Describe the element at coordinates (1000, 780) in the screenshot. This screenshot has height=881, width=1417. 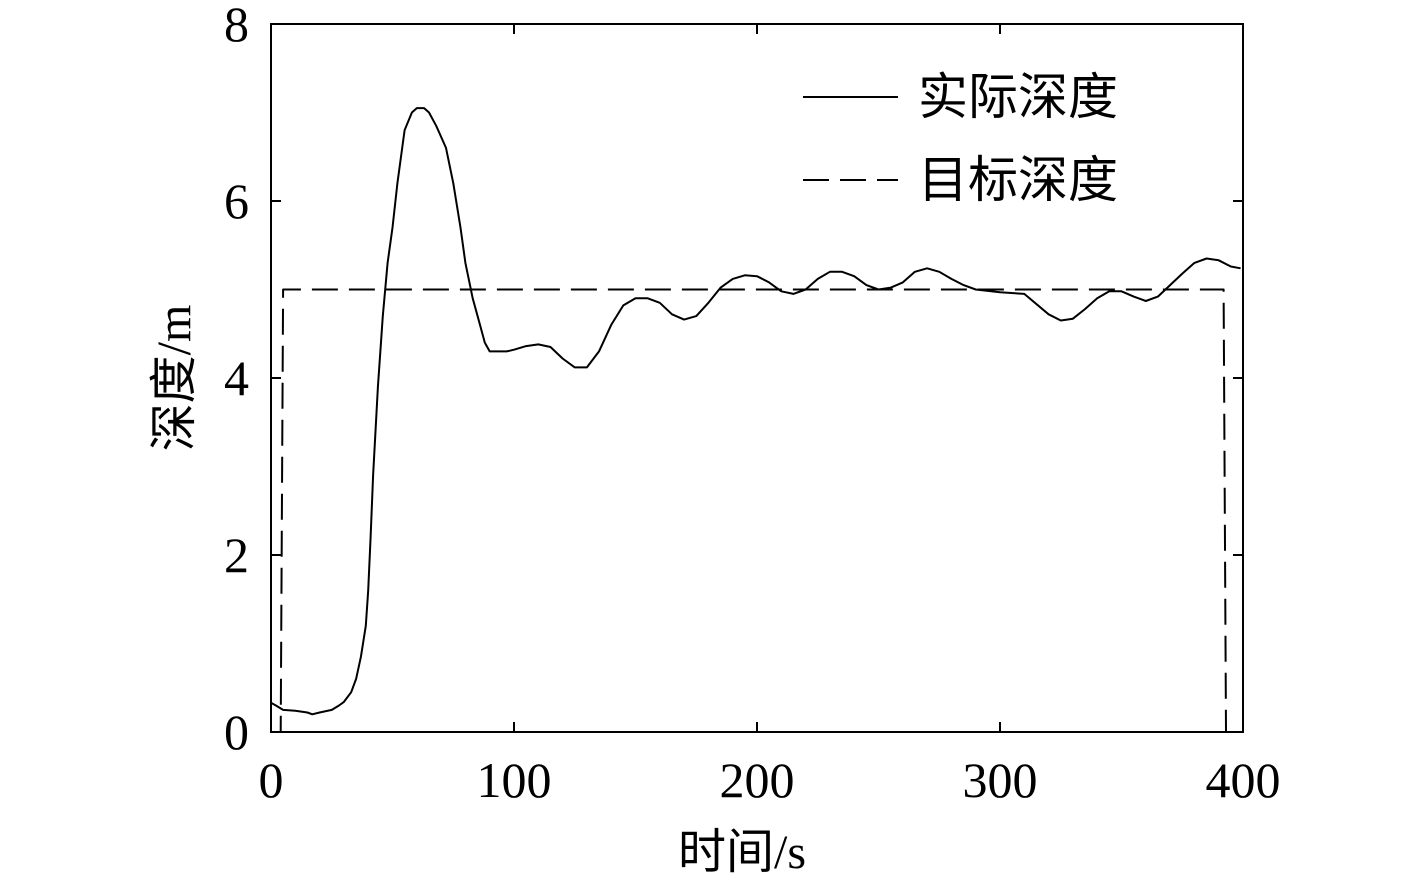
I see `x-tick-label: 300` at that location.